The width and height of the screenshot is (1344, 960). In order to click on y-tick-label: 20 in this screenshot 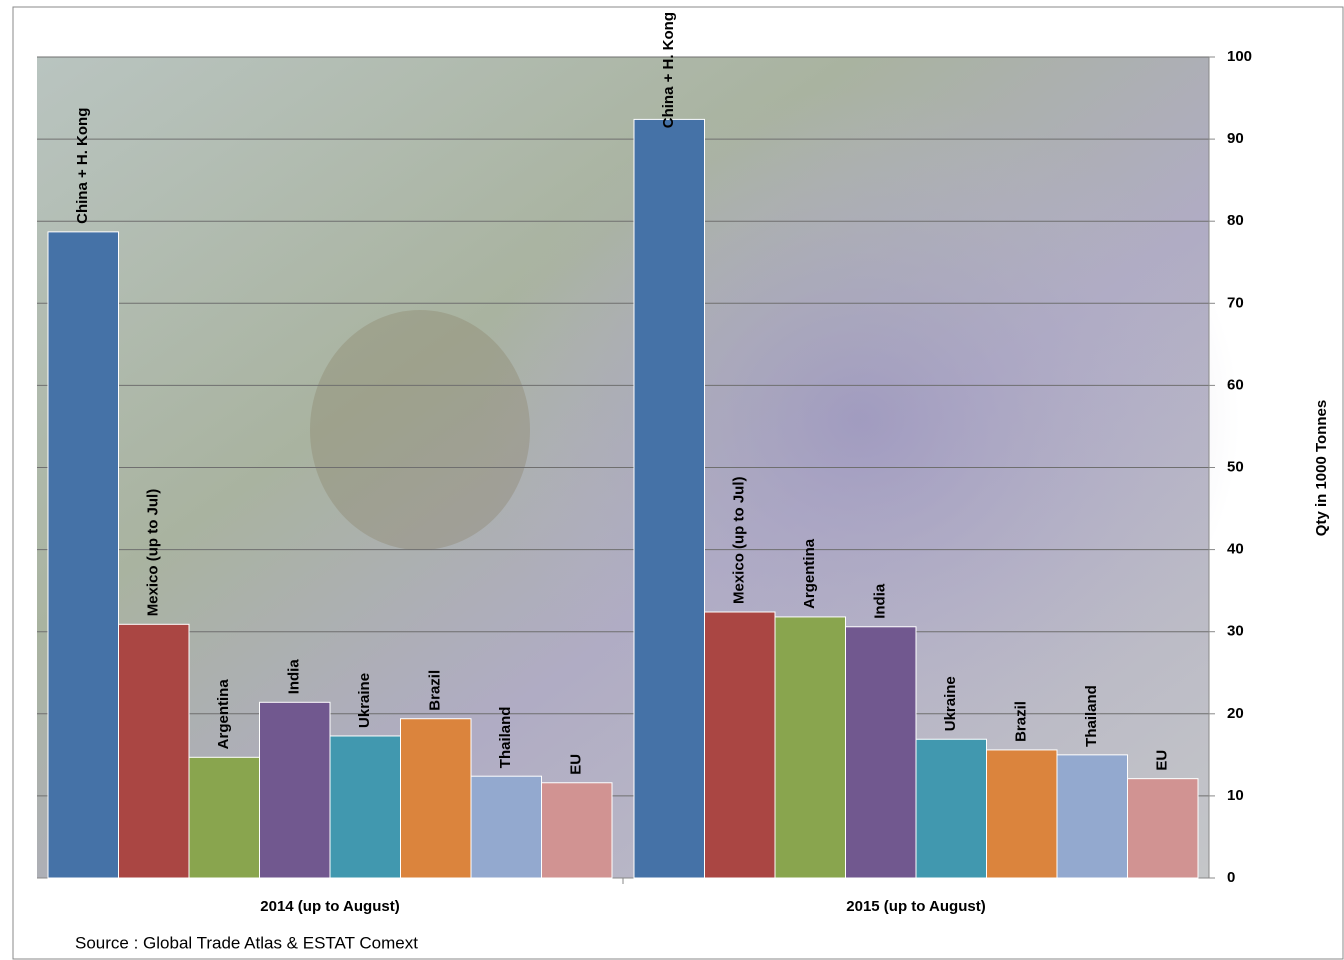, I will do `click(1235, 713)`.